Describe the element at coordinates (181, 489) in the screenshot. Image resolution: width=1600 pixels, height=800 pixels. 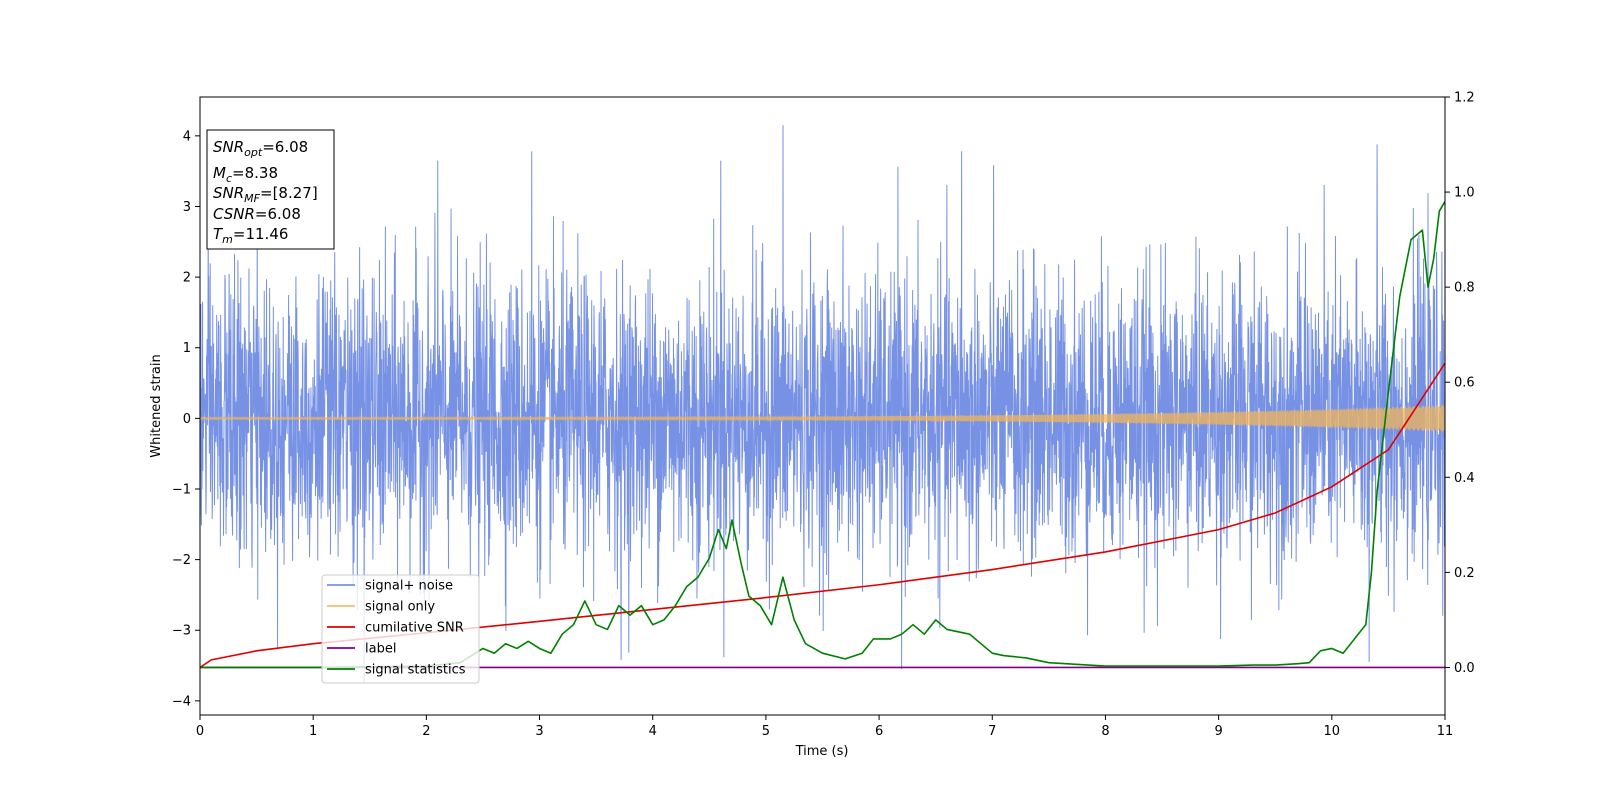
I see `y-tick-label: −1` at that location.